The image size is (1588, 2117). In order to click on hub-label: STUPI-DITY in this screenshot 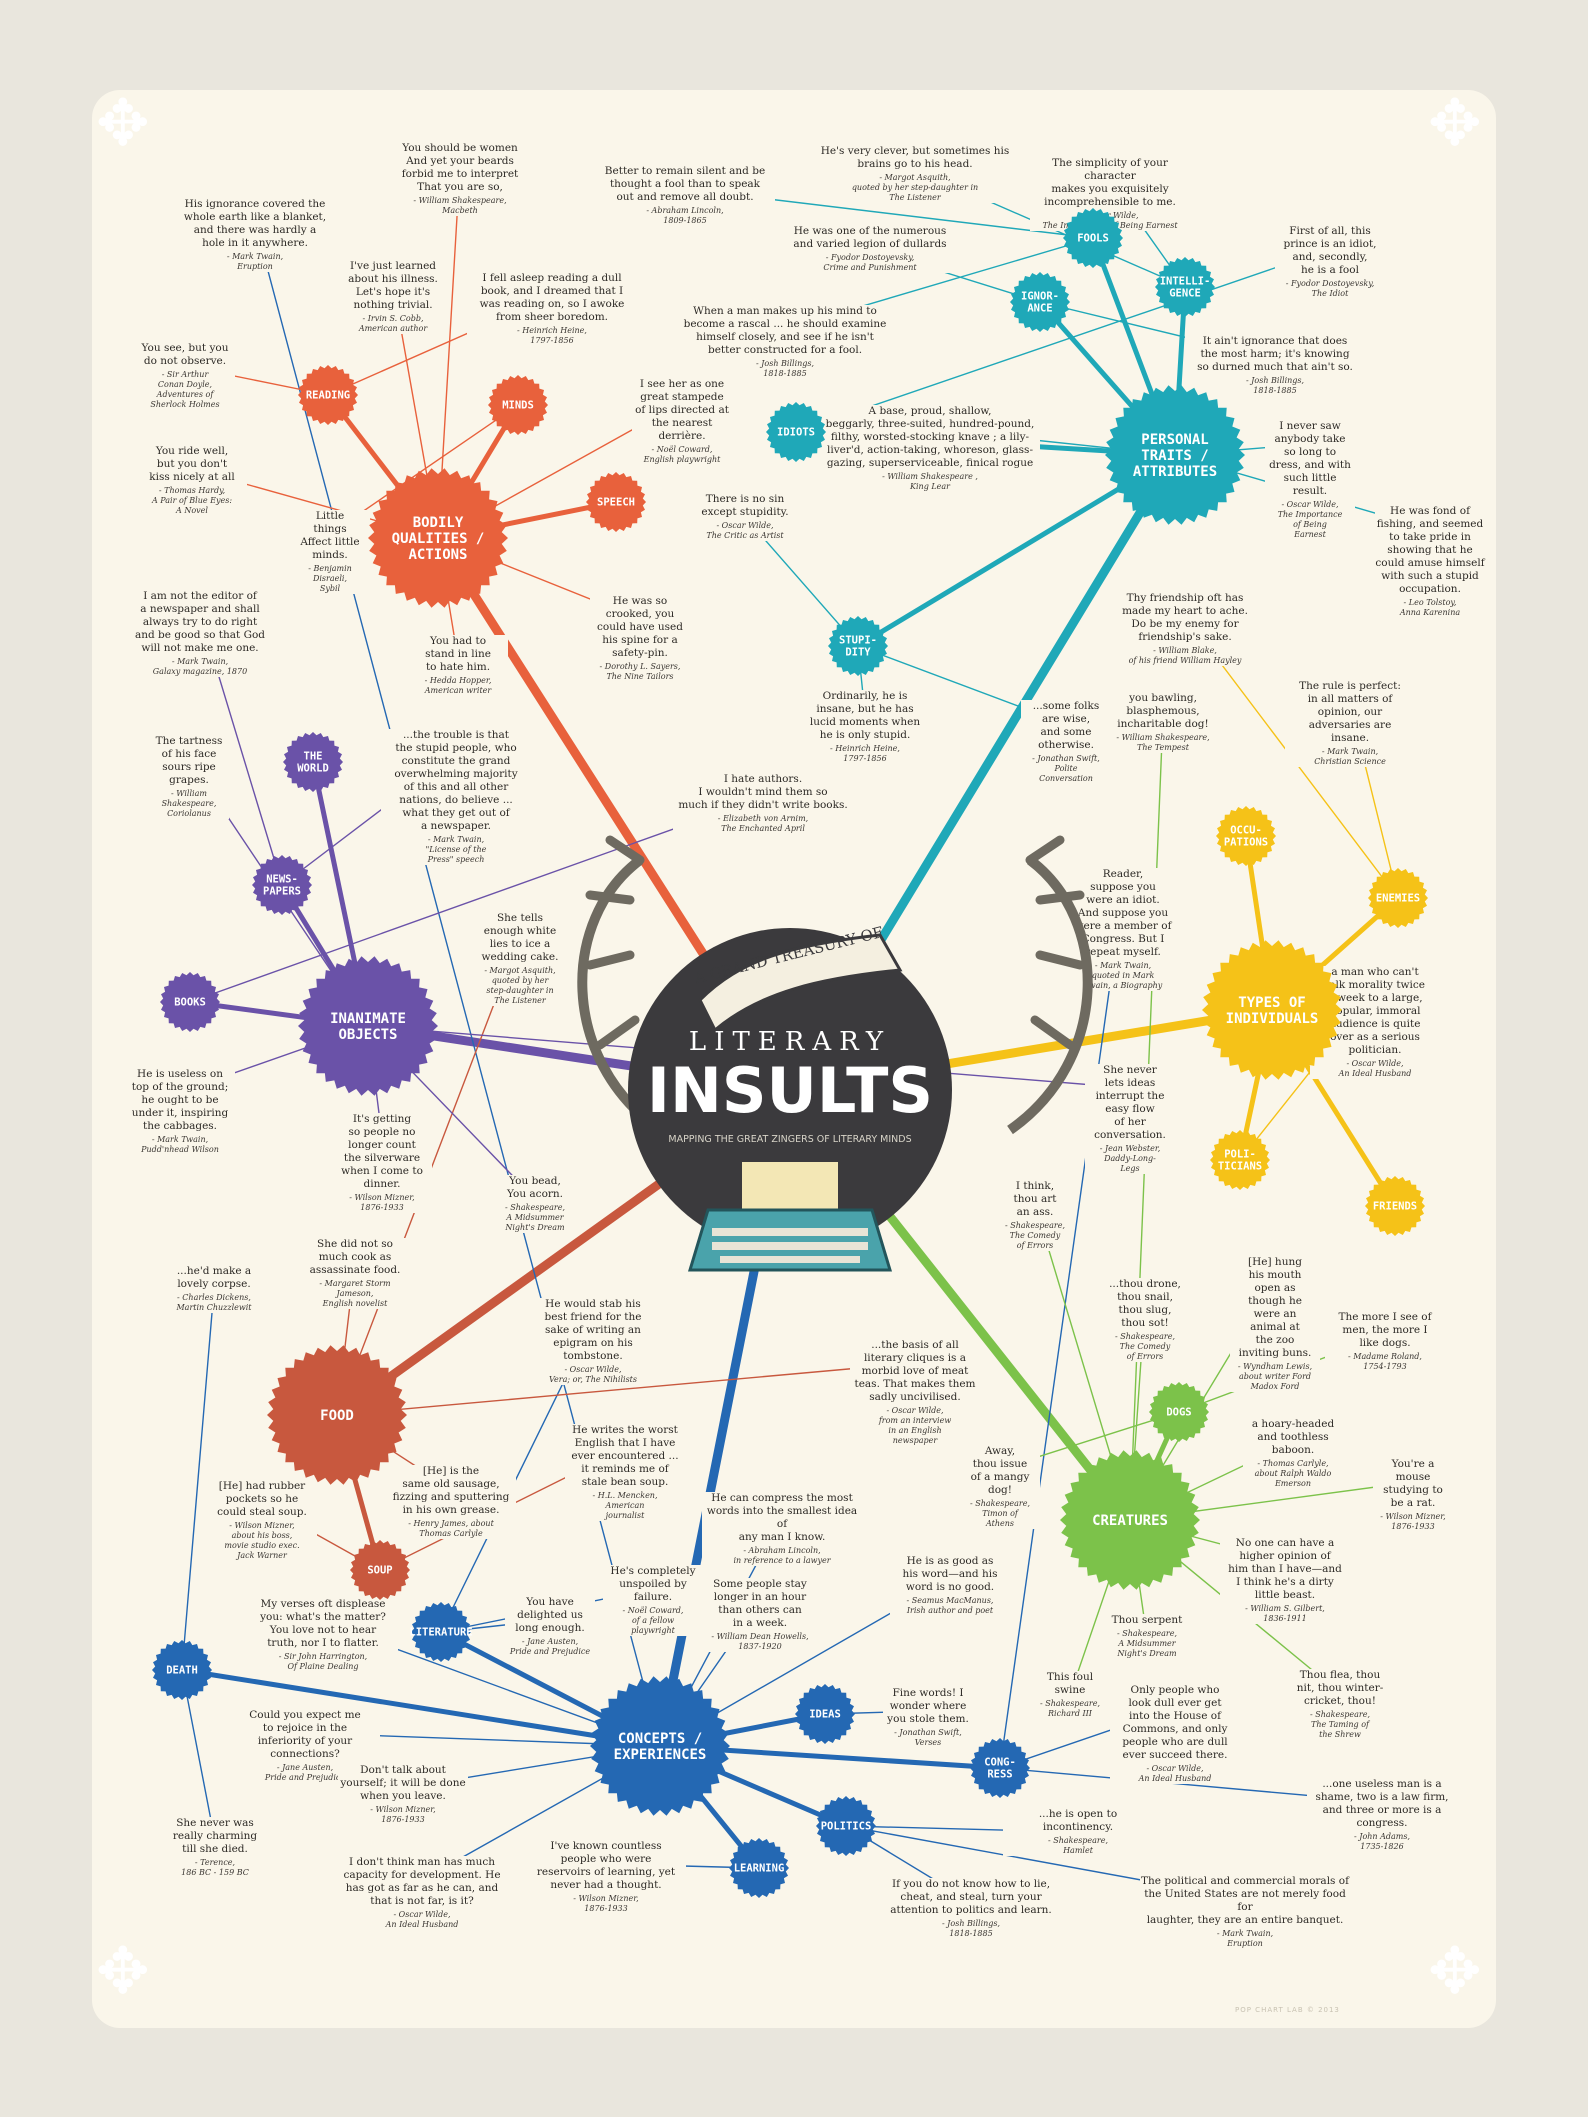, I will do `click(858, 647)`.